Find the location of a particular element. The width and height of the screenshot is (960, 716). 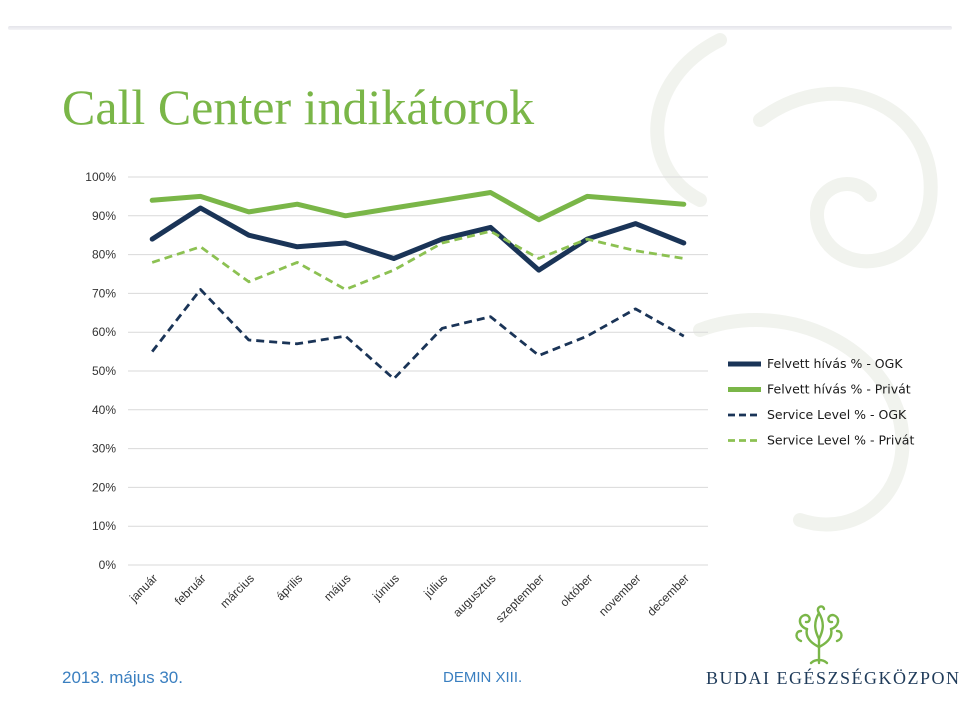

x-tick-label: június is located at coordinates (385, 587).